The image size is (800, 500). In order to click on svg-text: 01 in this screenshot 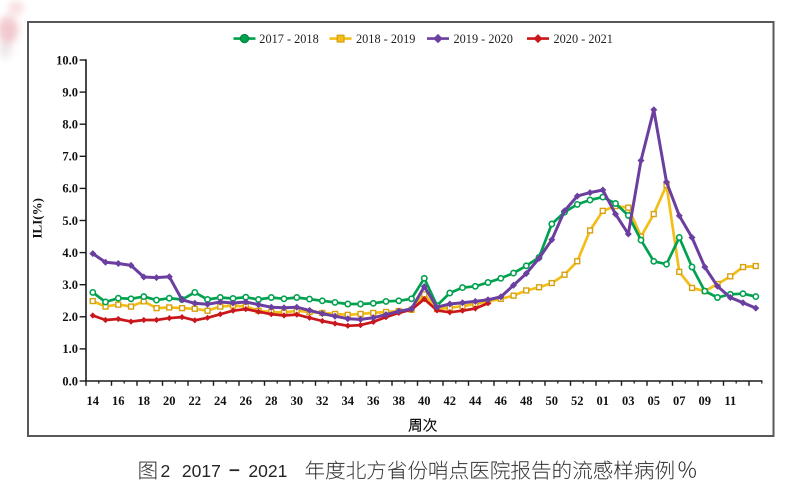, I will do `click(603, 401)`.